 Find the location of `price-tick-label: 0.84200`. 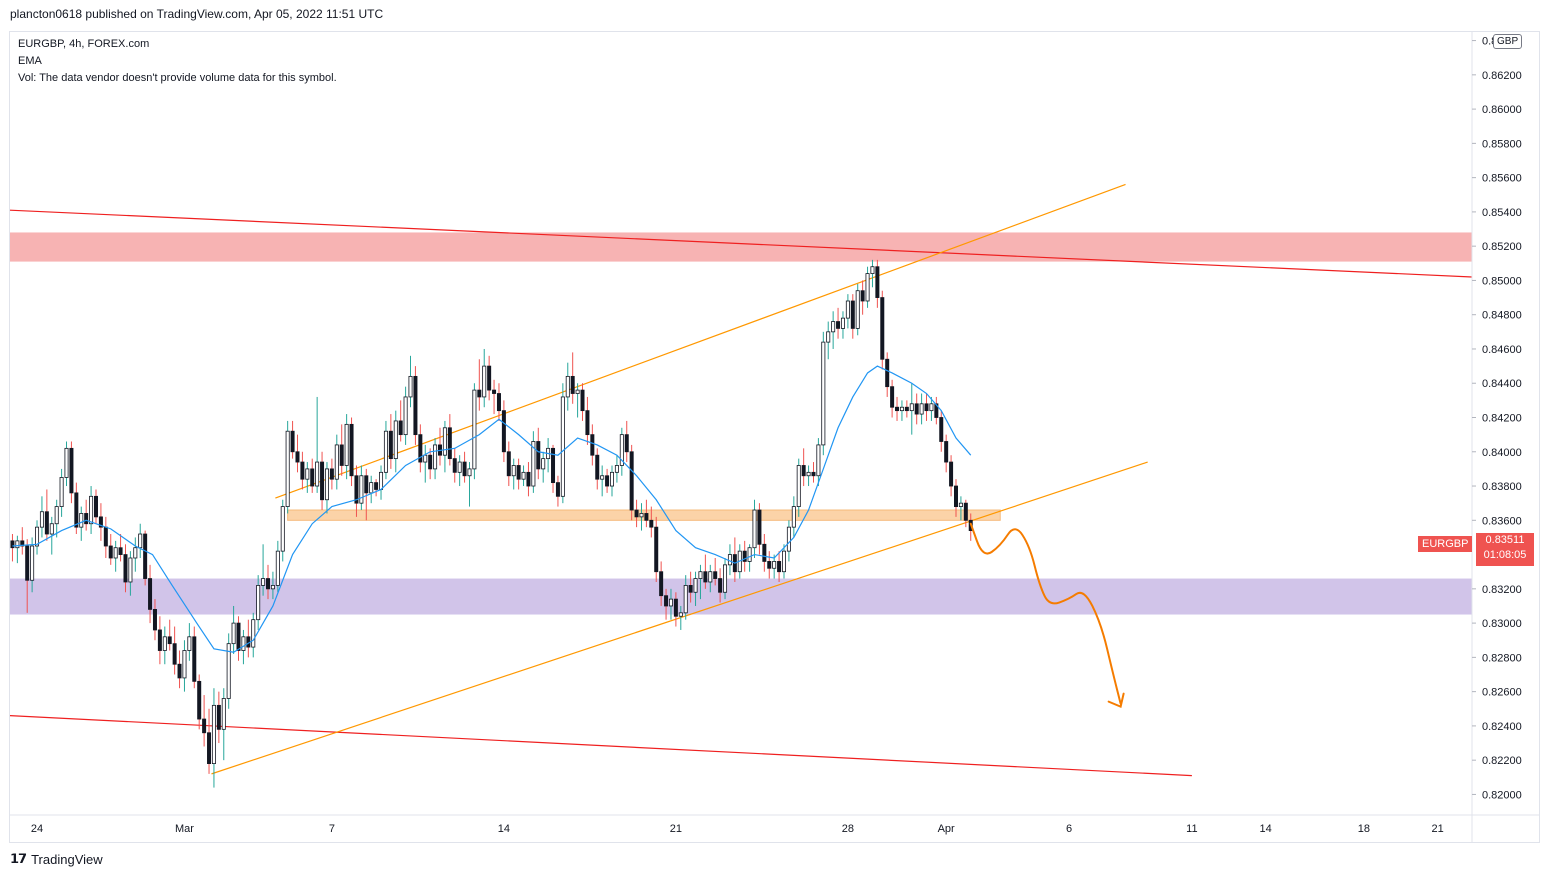

price-tick-label: 0.84200 is located at coordinates (1502, 419).